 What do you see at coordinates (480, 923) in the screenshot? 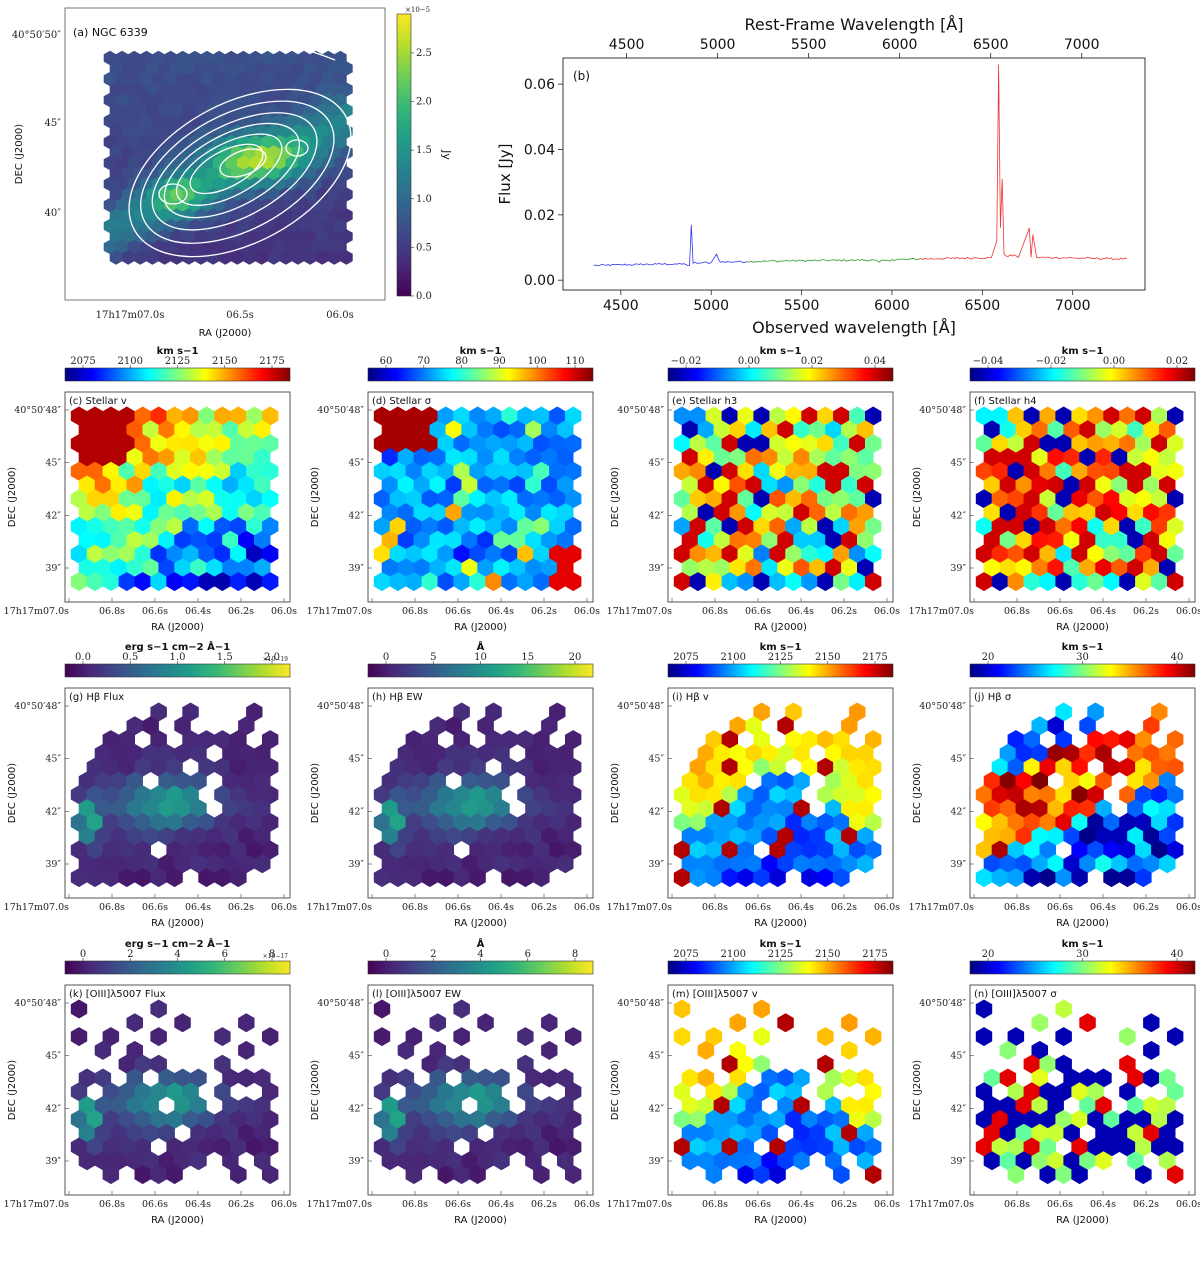
I see `x-axis-label: RA (J2000)` at bounding box center [480, 923].